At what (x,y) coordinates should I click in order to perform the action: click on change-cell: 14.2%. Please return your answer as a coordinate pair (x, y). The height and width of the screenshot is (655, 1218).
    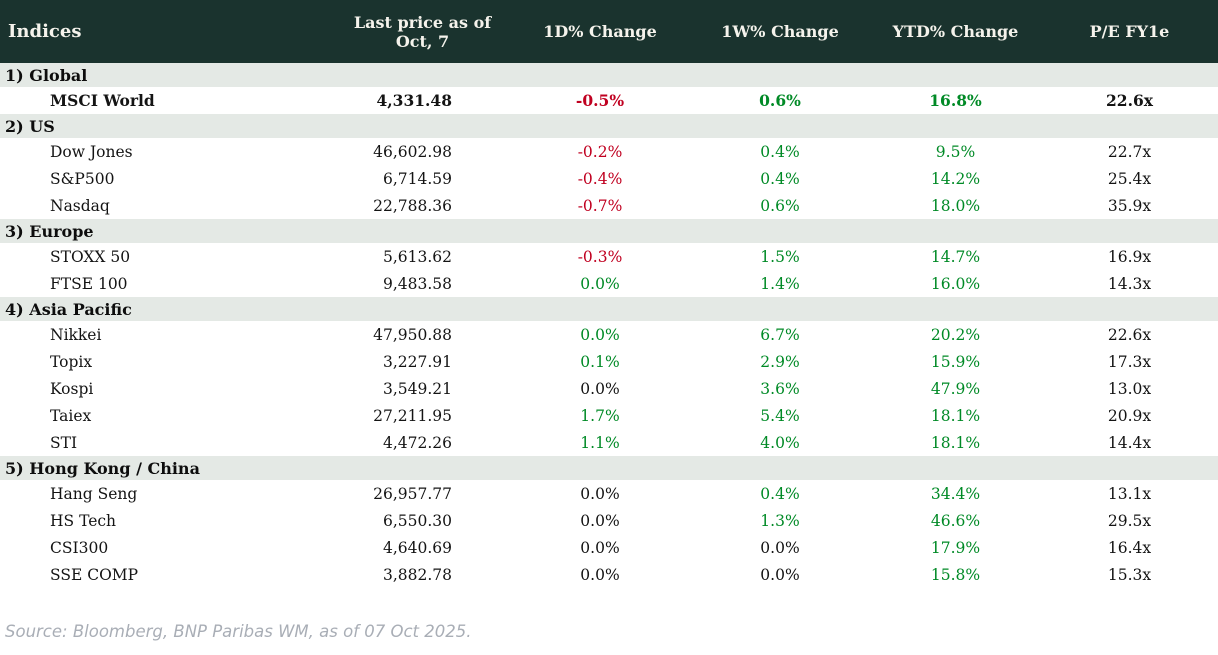
    Looking at the image, I should click on (955, 178).